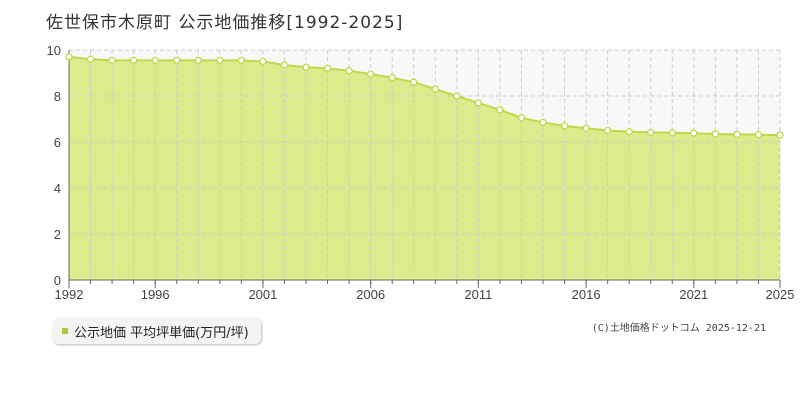 The height and width of the screenshot is (400, 800). I want to click on x-tick-label: 2001, so click(262, 294).